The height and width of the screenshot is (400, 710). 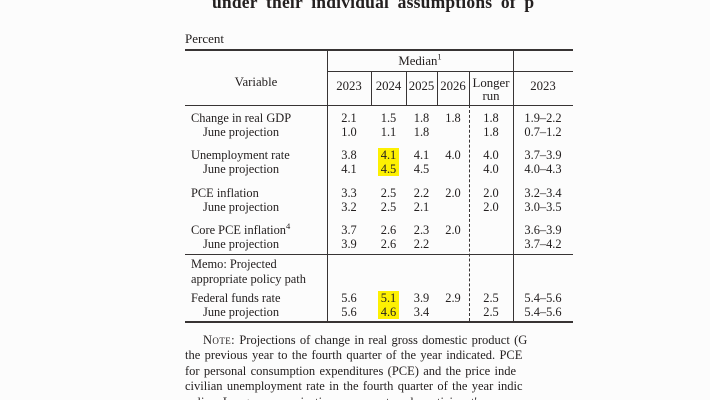 I want to click on memo-section: Memo: Projected appropriate policy path, so click(x=379, y=270).